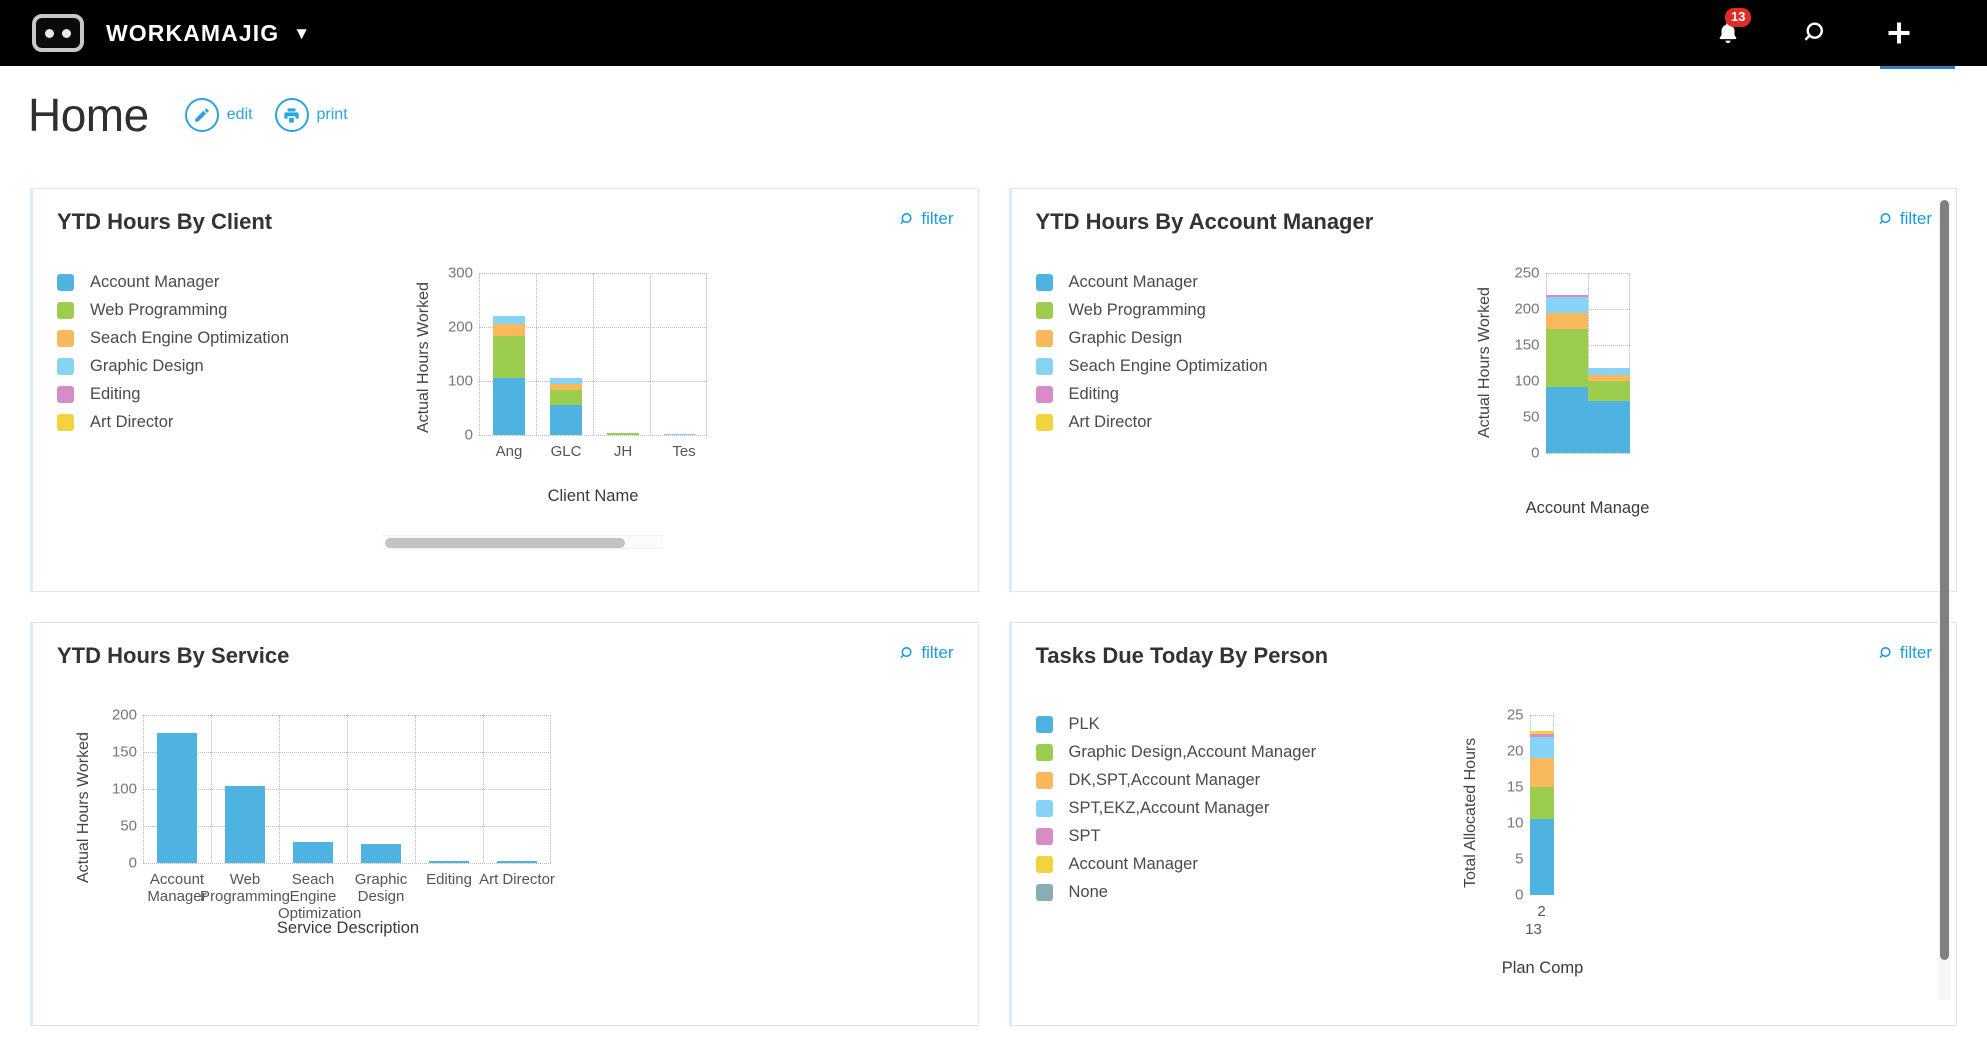 This screenshot has height=1056, width=1987. Describe the element at coordinates (1182, 655) in the screenshot. I see `panel-title: Tasks Due Today By Person` at that location.